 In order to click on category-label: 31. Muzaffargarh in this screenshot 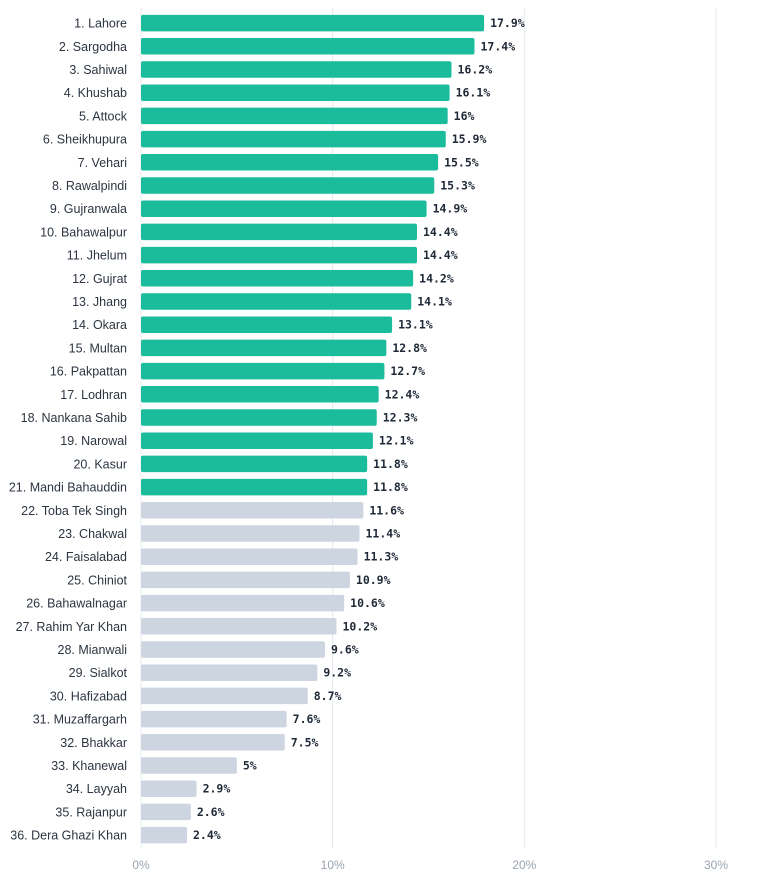, I will do `click(80, 720)`.